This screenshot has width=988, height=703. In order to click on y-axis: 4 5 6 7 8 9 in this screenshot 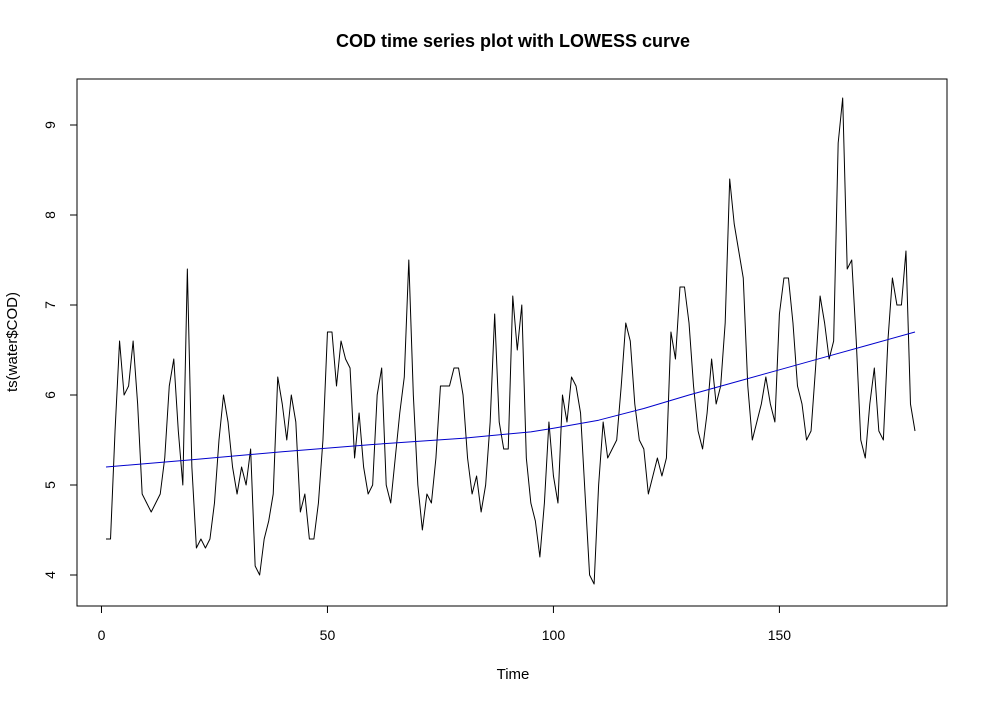, I will do `click(60, 350)`.